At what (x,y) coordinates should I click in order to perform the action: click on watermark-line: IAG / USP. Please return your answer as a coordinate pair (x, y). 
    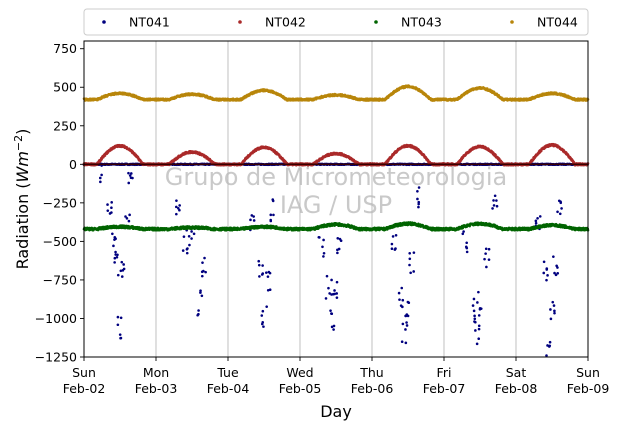
    Looking at the image, I should click on (336, 205).